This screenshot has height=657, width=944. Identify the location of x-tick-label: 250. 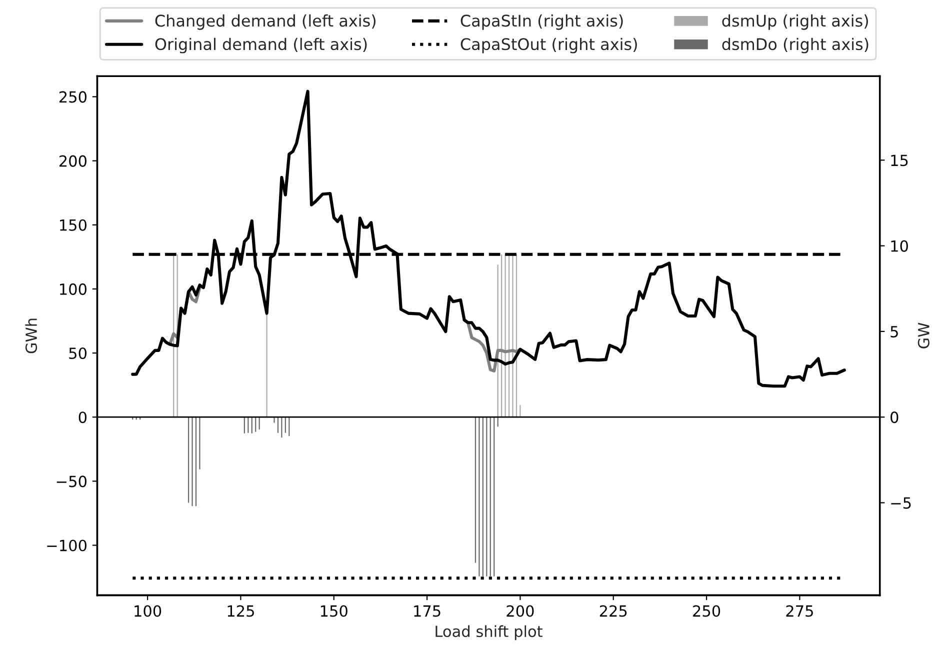
(706, 611).